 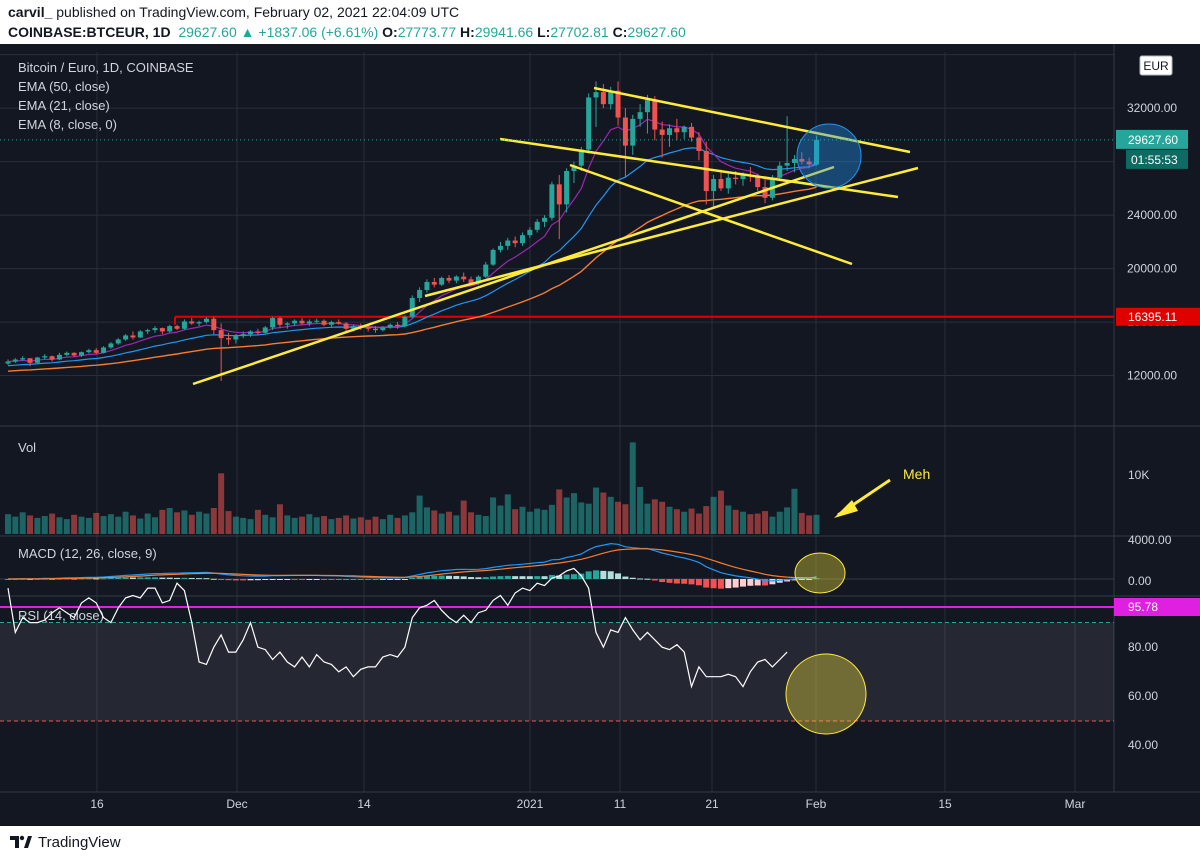 I want to click on close-label: C:, so click(x=620, y=32).